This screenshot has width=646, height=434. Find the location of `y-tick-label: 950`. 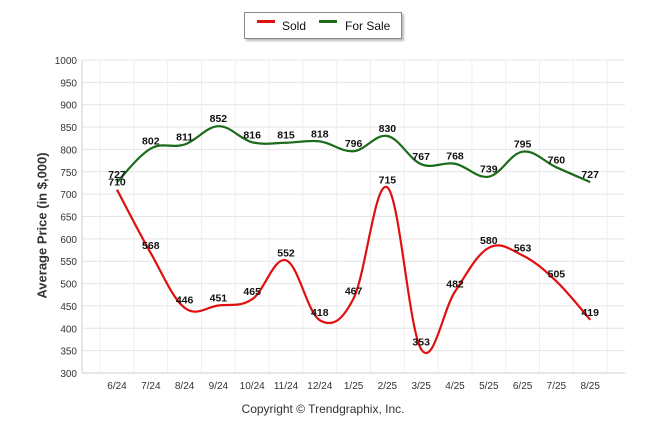

y-tick-label: 950 is located at coordinates (68, 83).